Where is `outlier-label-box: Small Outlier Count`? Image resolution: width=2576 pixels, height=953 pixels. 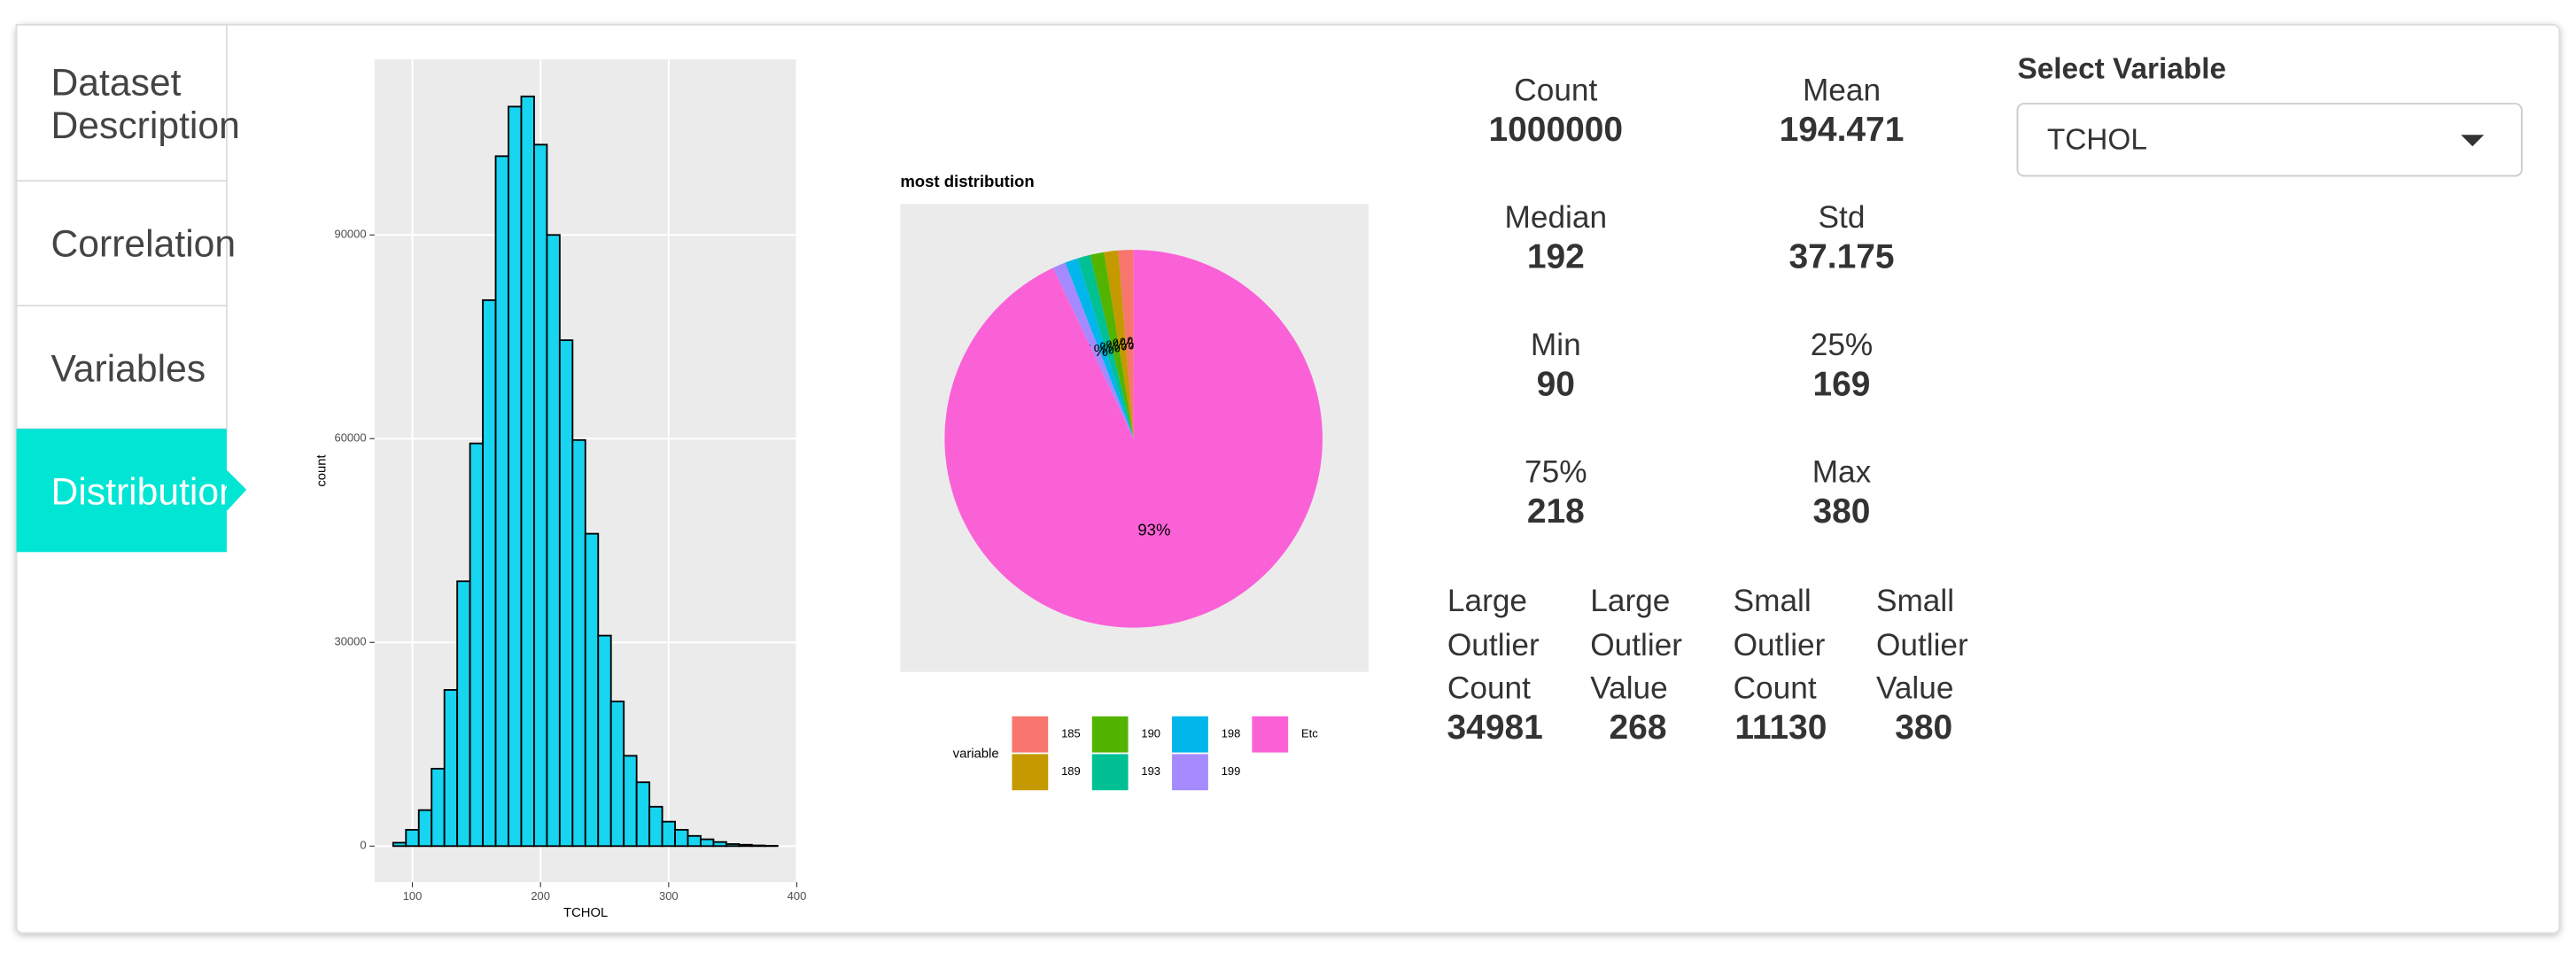
outlier-label-box: Small Outlier Count is located at coordinates (1779, 646).